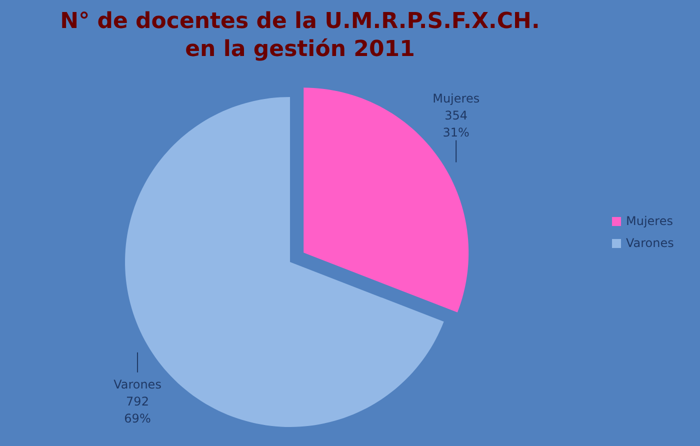 The image size is (700, 446). What do you see at coordinates (300, 35) in the screenshot?
I see `chart-title: N° de docentes de la U.M.R.P.S.F.X.CH. en la gestión 2011` at bounding box center [300, 35].